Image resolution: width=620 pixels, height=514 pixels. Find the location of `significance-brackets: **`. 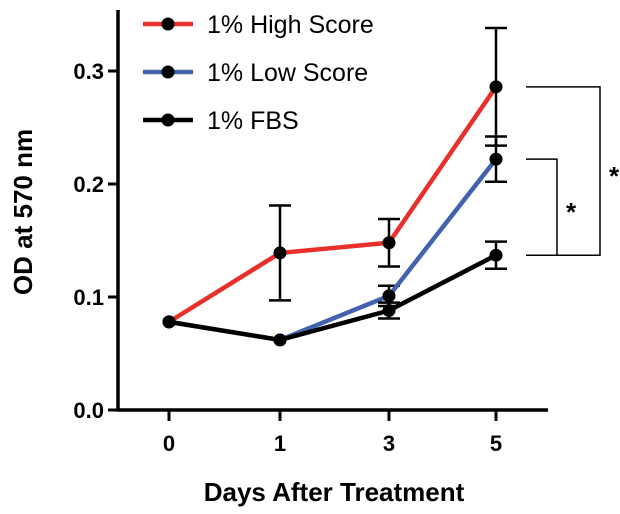

significance-brackets: ** is located at coordinates (573, 171).